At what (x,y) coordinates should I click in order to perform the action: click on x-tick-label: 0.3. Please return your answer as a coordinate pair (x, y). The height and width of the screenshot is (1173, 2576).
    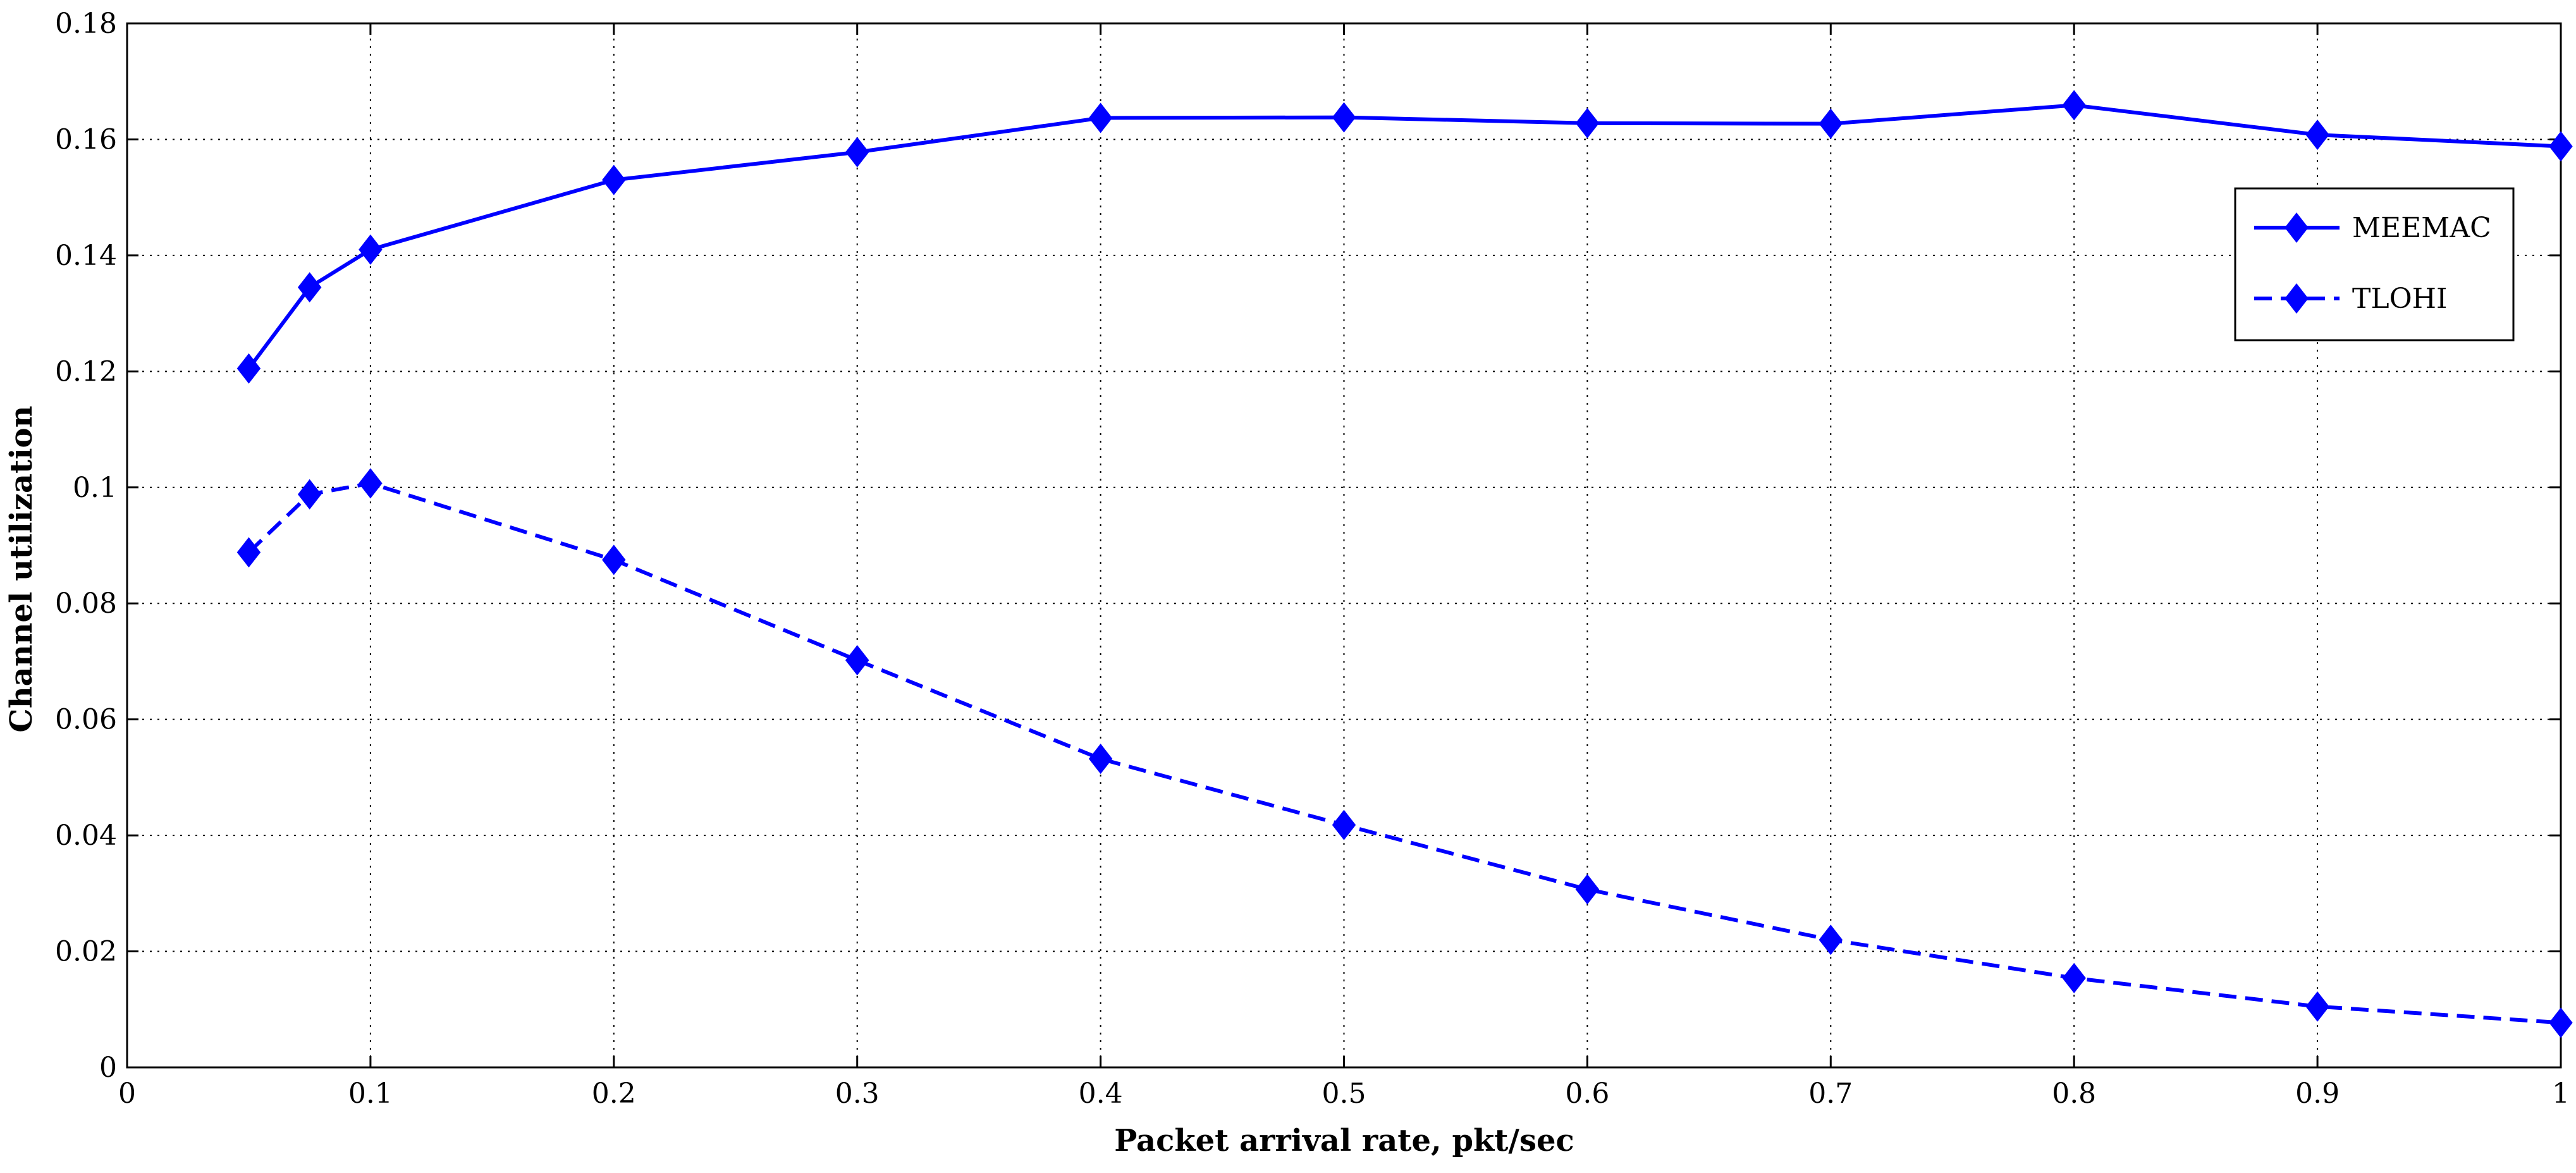
    Looking at the image, I should click on (857, 1094).